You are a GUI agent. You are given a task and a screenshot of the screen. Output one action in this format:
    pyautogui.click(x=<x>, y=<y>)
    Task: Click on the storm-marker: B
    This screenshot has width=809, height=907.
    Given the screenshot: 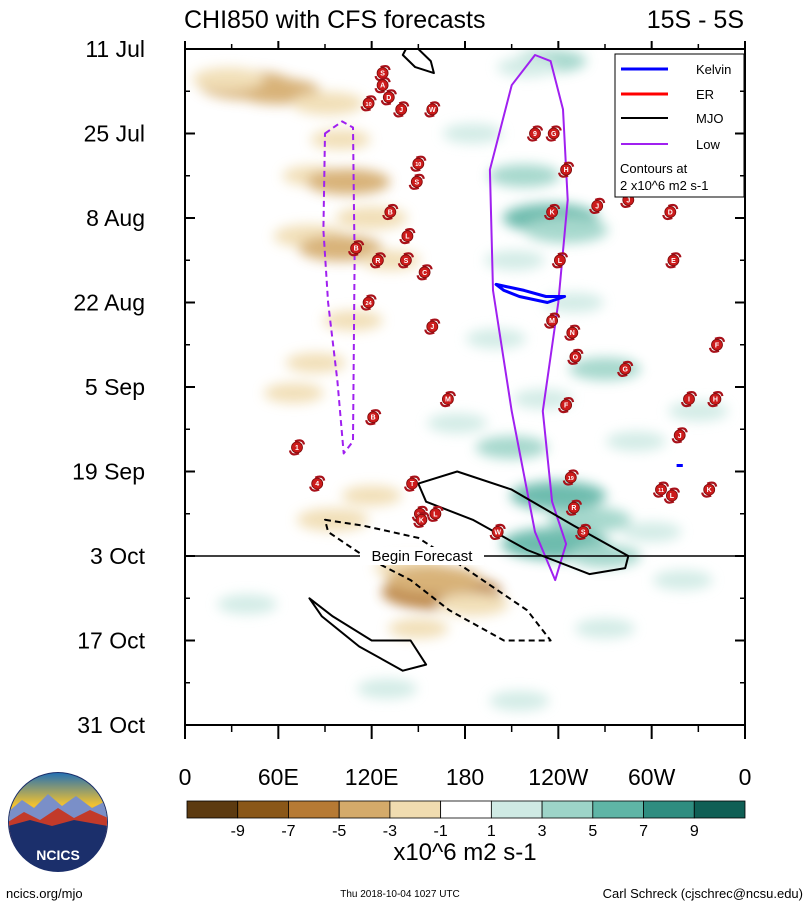 What is the action you would take?
    pyautogui.click(x=356, y=248)
    